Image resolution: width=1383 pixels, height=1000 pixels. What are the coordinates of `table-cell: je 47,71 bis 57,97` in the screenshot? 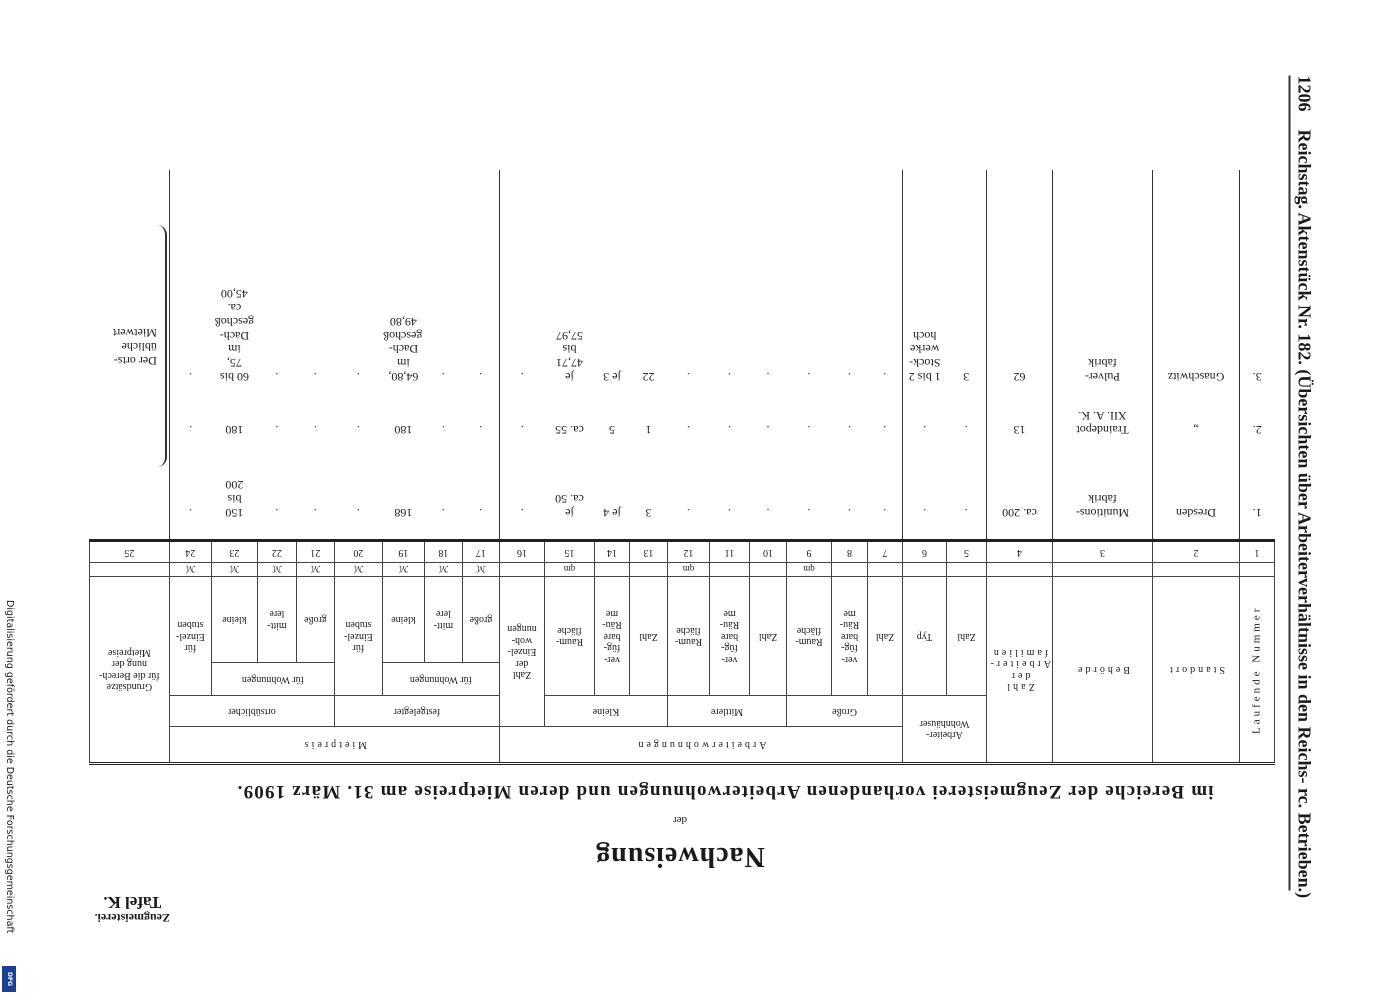 It's located at (569, 356).